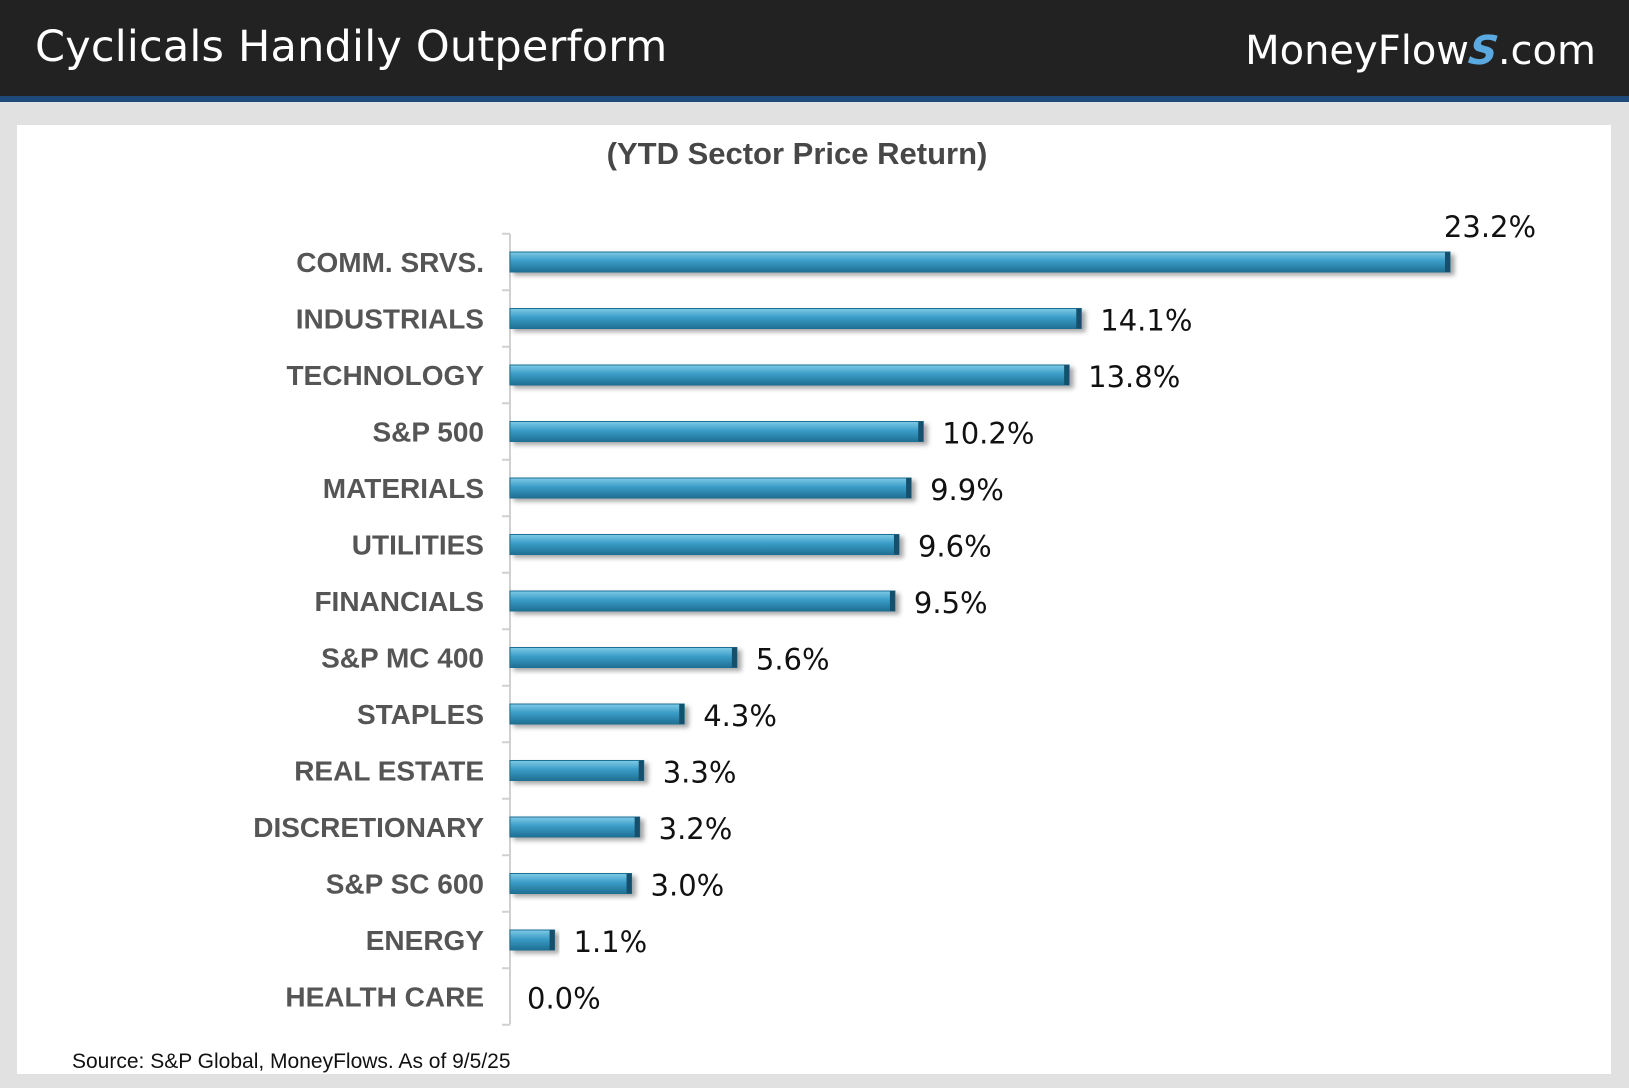 The width and height of the screenshot is (1629, 1088). What do you see at coordinates (1490, 227) in the screenshot?
I see `value-label: 23.2%` at bounding box center [1490, 227].